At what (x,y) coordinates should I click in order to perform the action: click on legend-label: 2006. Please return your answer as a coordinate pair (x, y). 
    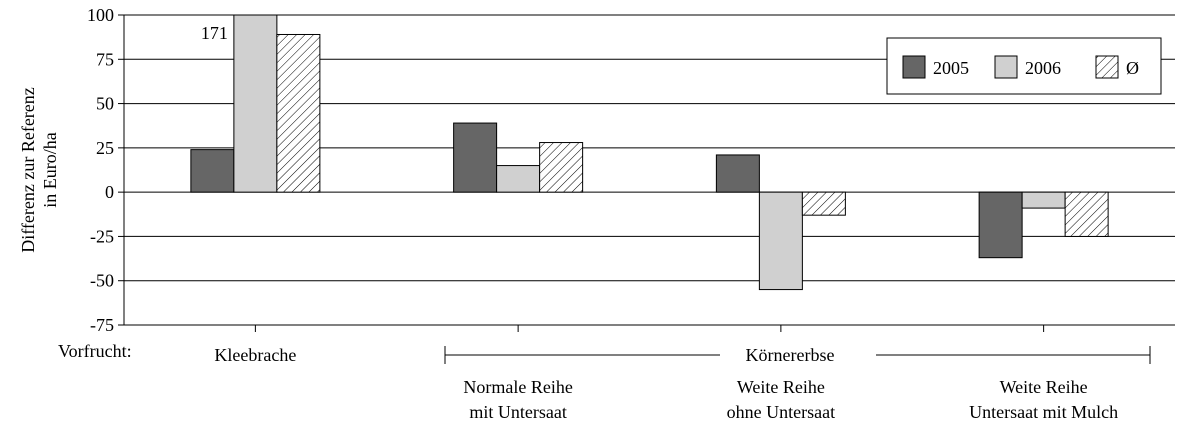
    Looking at the image, I should click on (1043, 68).